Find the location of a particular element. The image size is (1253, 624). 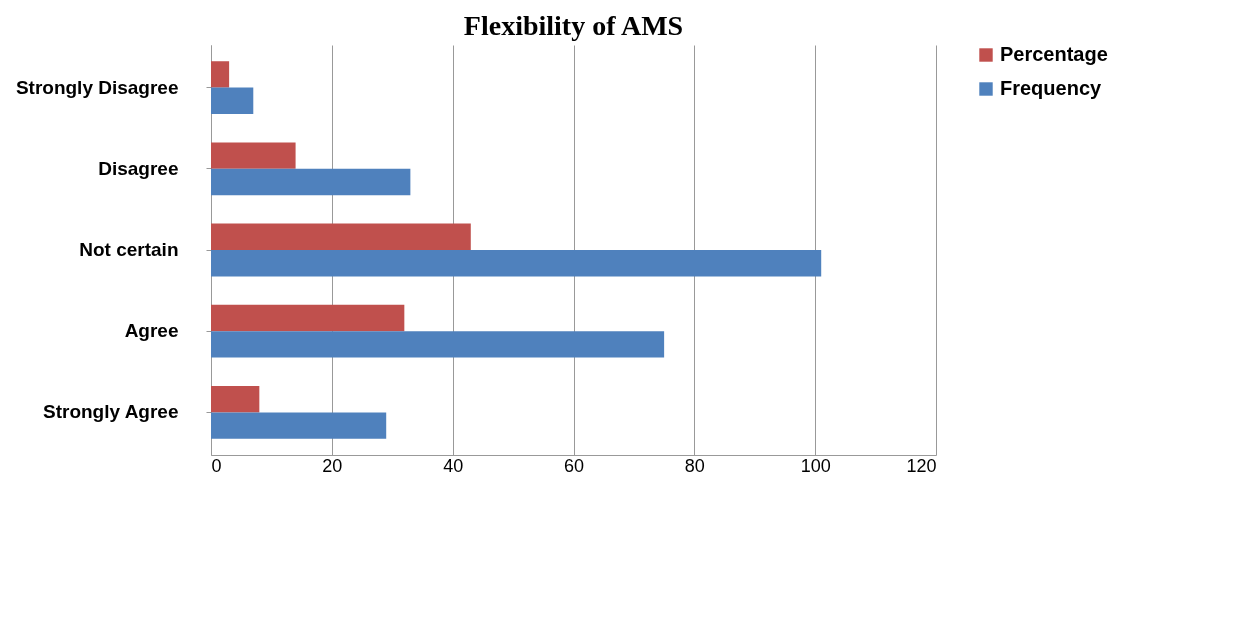

legend-label: Frequency is located at coordinates (1051, 88).